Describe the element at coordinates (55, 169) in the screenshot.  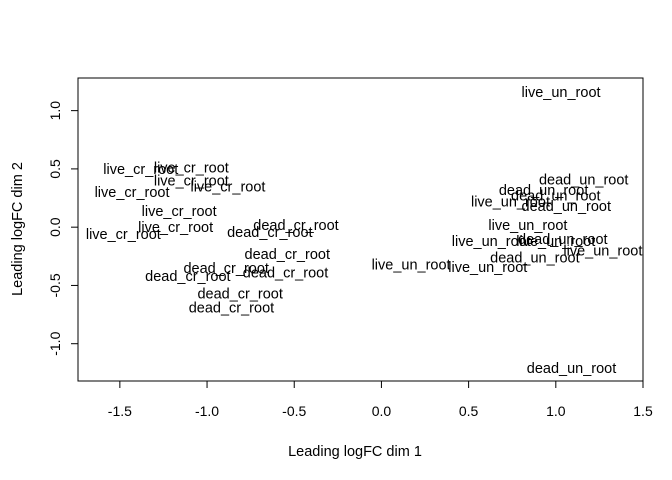
I see `y-tick-label: 0.5` at that location.